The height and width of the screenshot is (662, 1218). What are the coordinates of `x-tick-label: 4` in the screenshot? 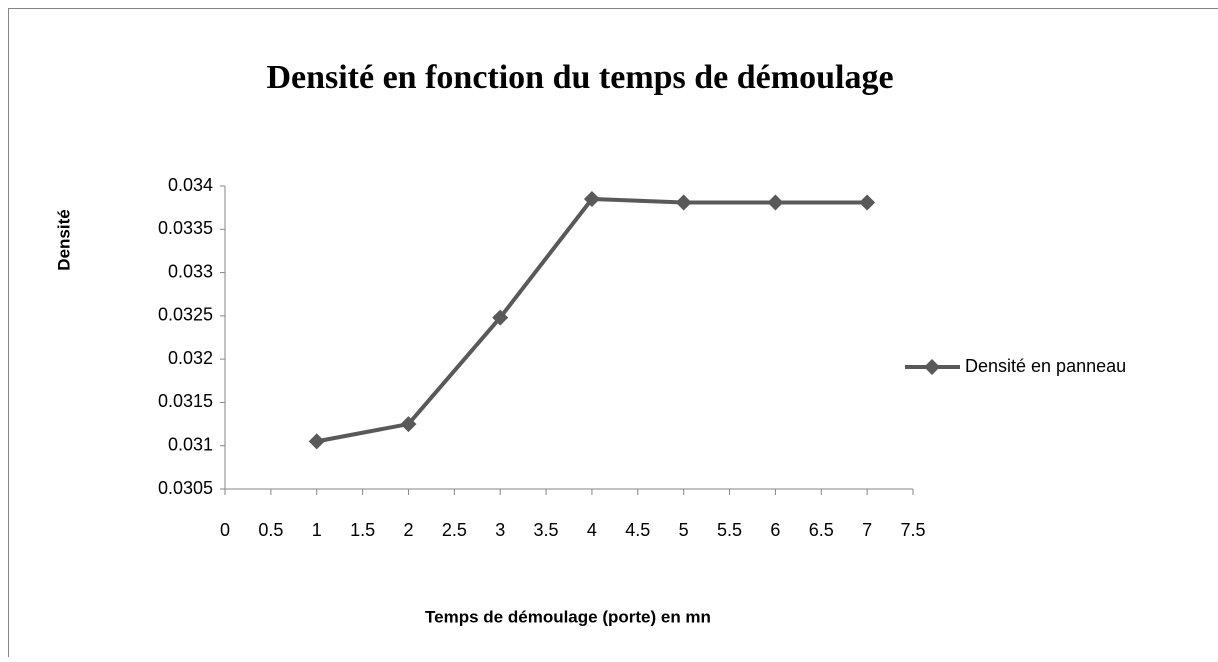 It's located at (592, 530).